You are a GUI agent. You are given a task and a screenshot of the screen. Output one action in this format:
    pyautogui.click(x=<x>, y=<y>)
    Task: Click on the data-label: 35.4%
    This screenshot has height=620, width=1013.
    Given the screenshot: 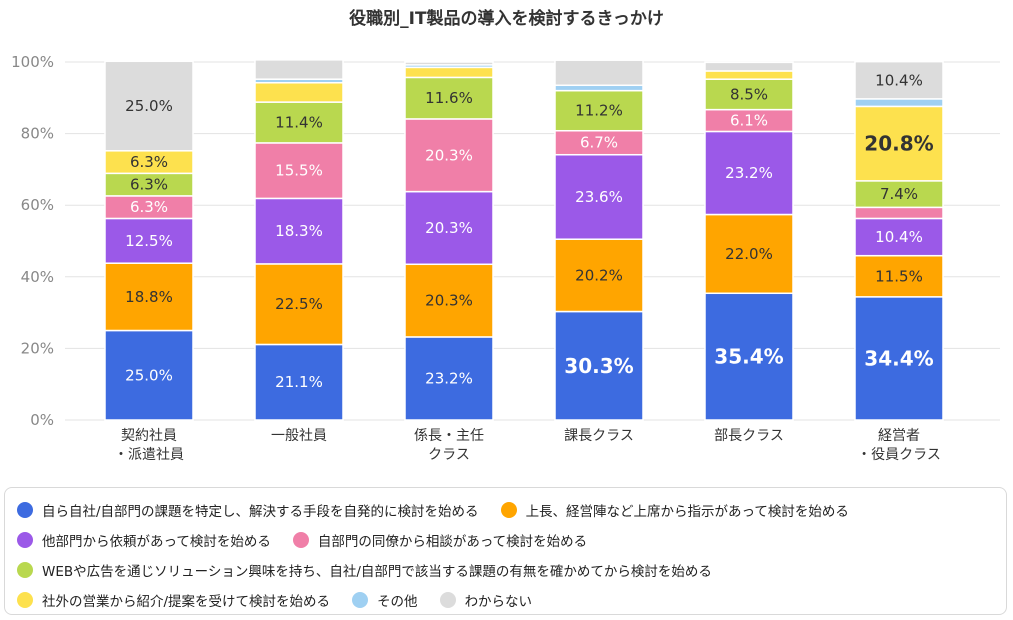 What is the action you would take?
    pyautogui.click(x=748, y=357)
    